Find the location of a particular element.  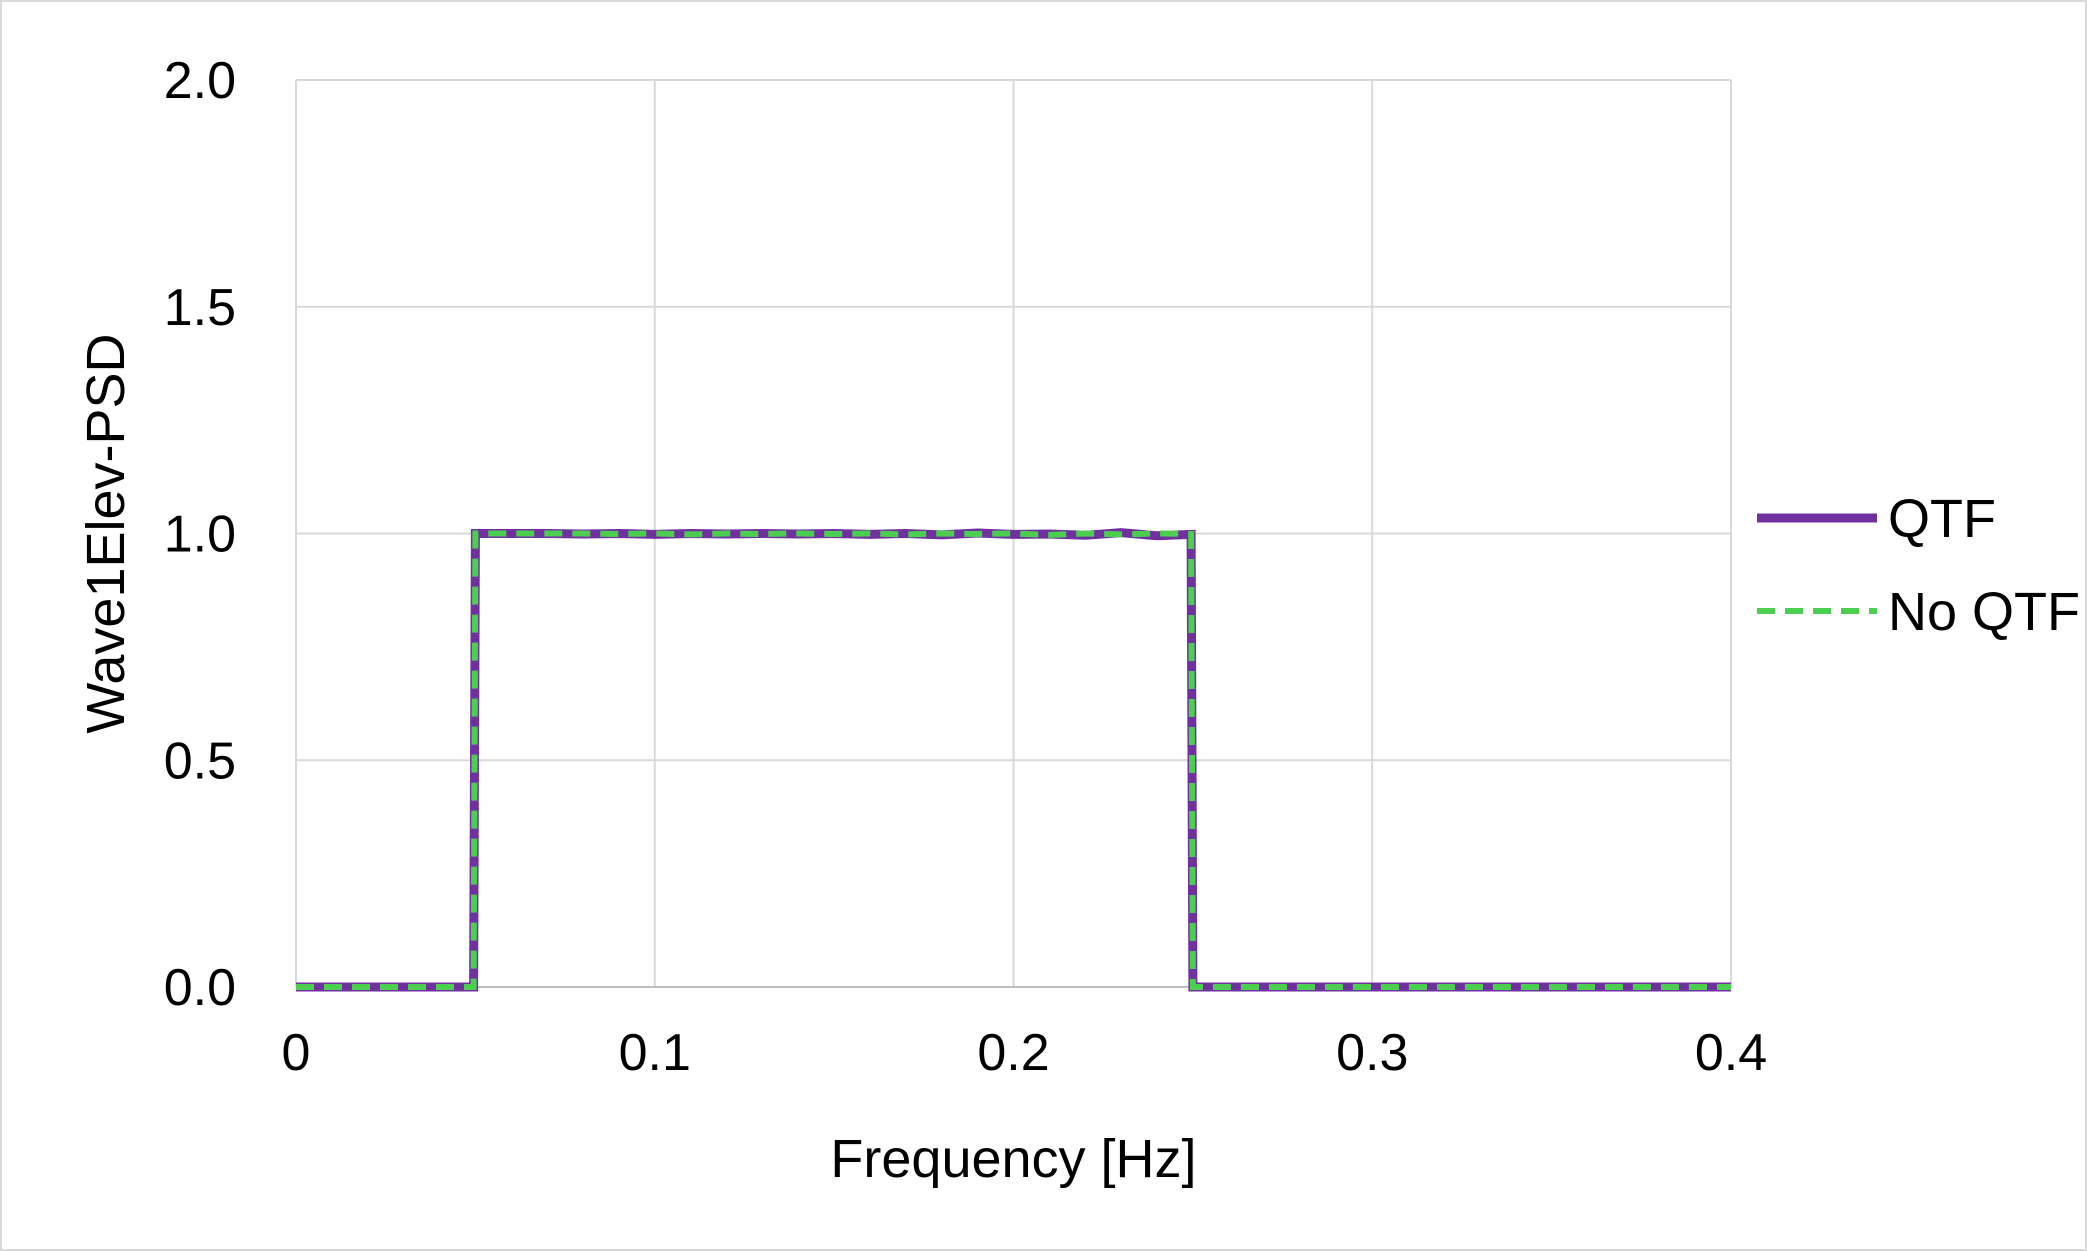

y-axis-title: Wave1Elev-PSD is located at coordinates (106, 533).